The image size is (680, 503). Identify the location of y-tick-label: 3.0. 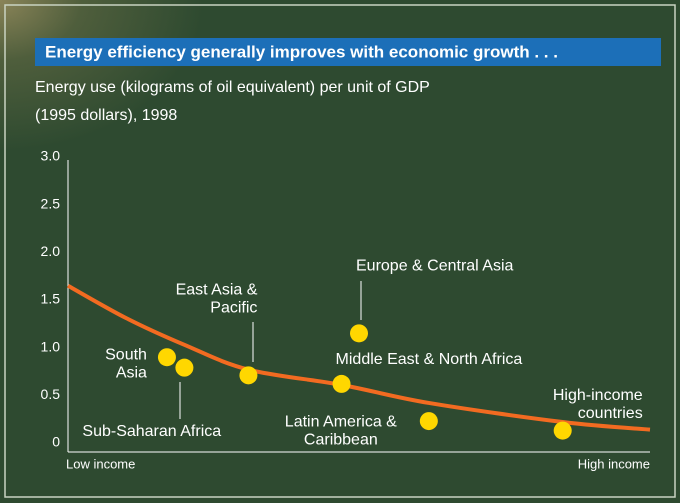
(51, 156).